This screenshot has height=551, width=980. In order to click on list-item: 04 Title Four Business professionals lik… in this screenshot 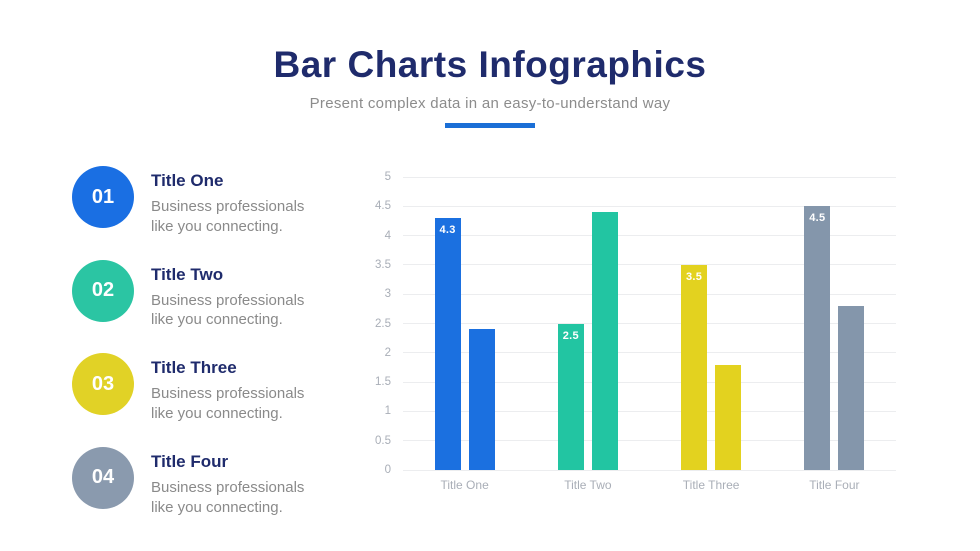, I will do `click(194, 482)`.